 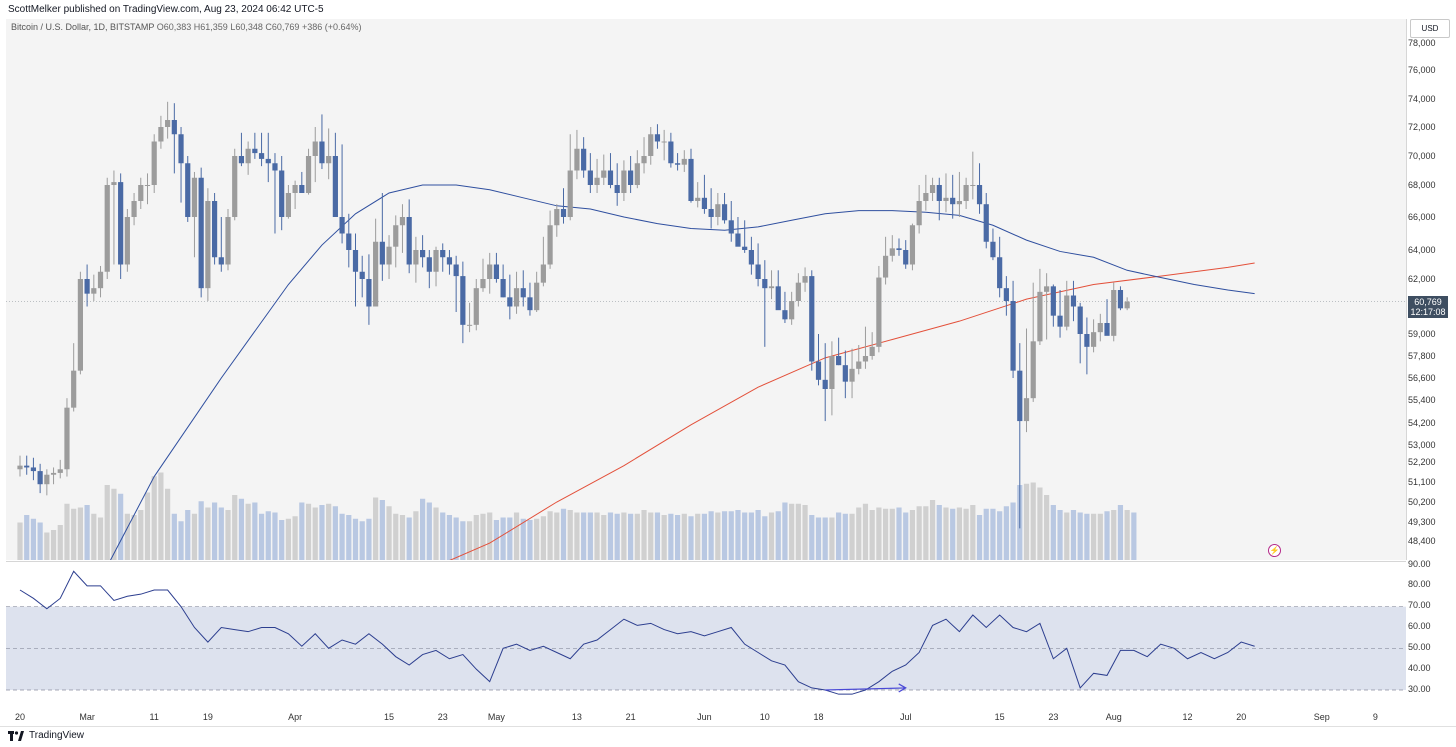 I want to click on last-price-tag: 60,769 12:17:08, so click(x=1428, y=306).